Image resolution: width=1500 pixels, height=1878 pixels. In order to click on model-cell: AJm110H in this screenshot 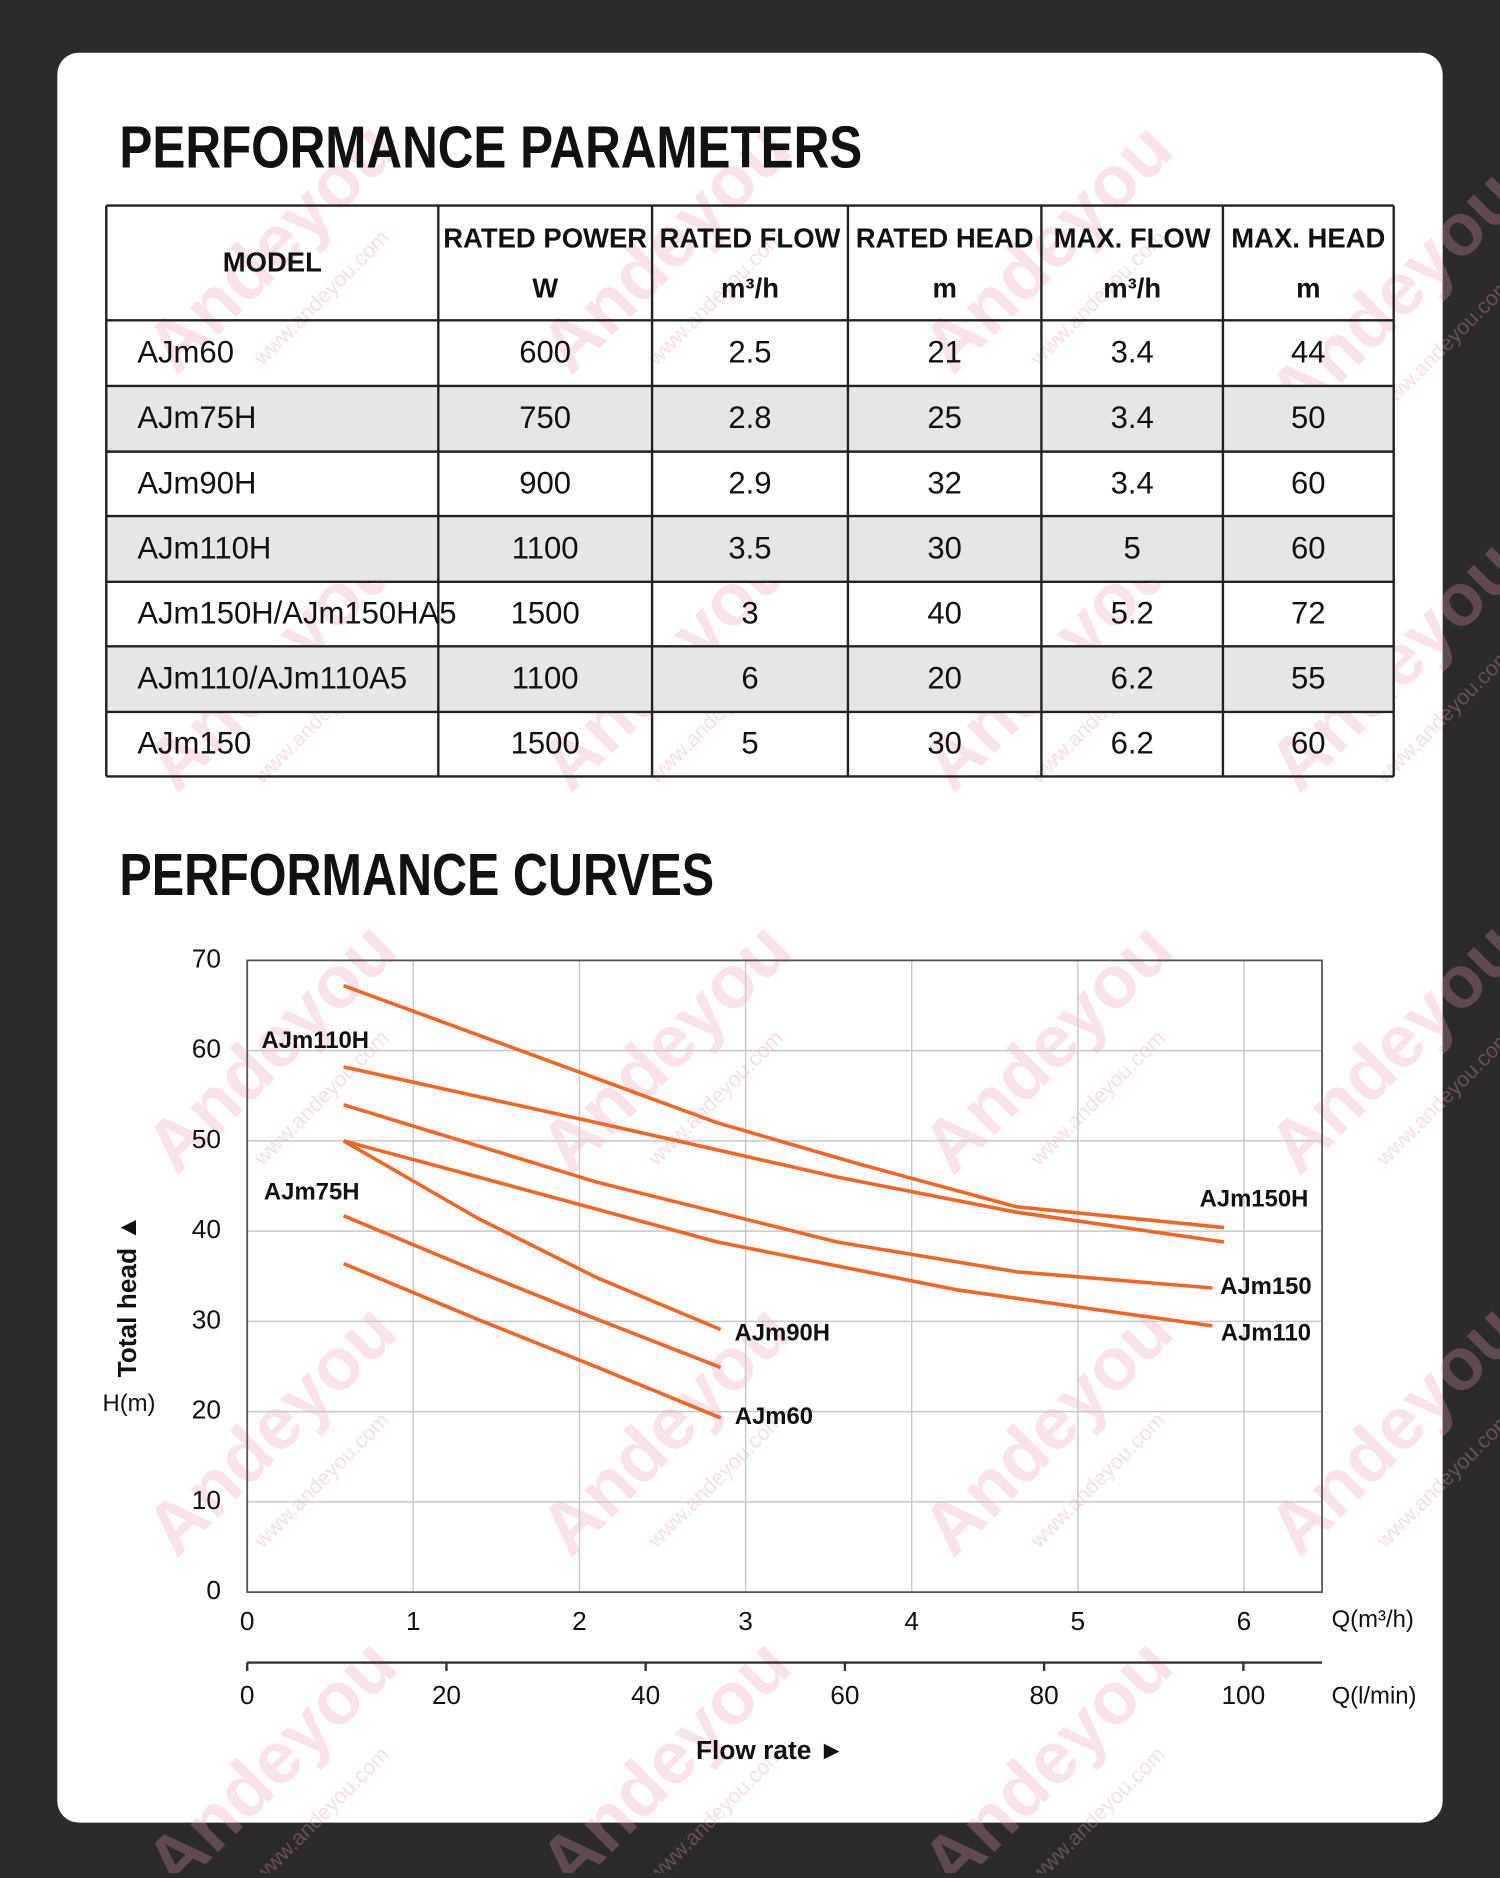, I will do `click(204, 547)`.